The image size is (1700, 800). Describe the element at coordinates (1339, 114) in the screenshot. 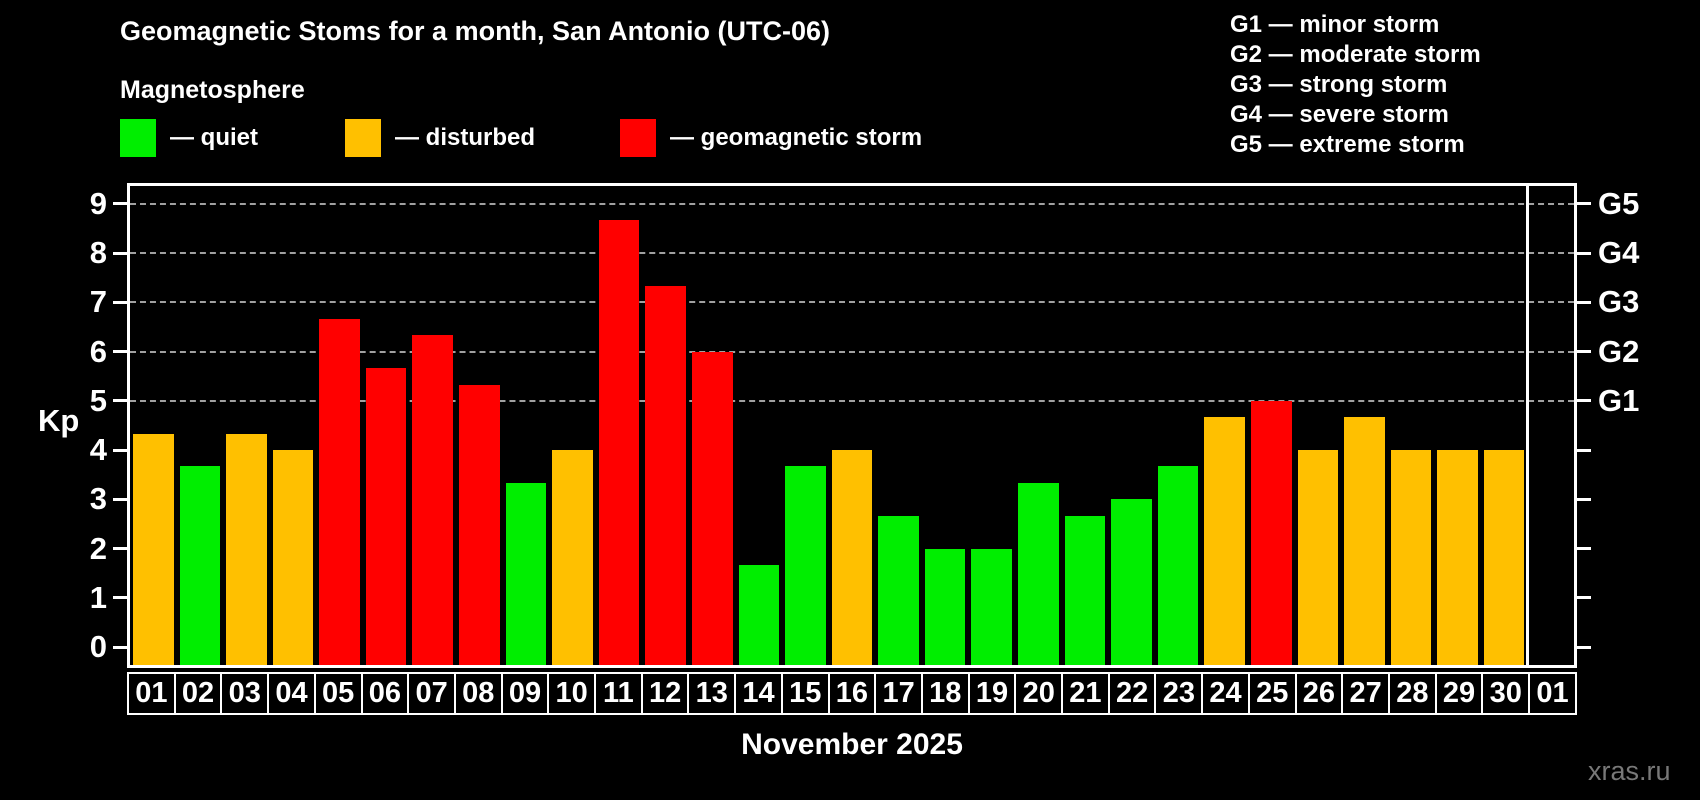

I see `storm-scale-line-g4: G4 — severe storm` at that location.